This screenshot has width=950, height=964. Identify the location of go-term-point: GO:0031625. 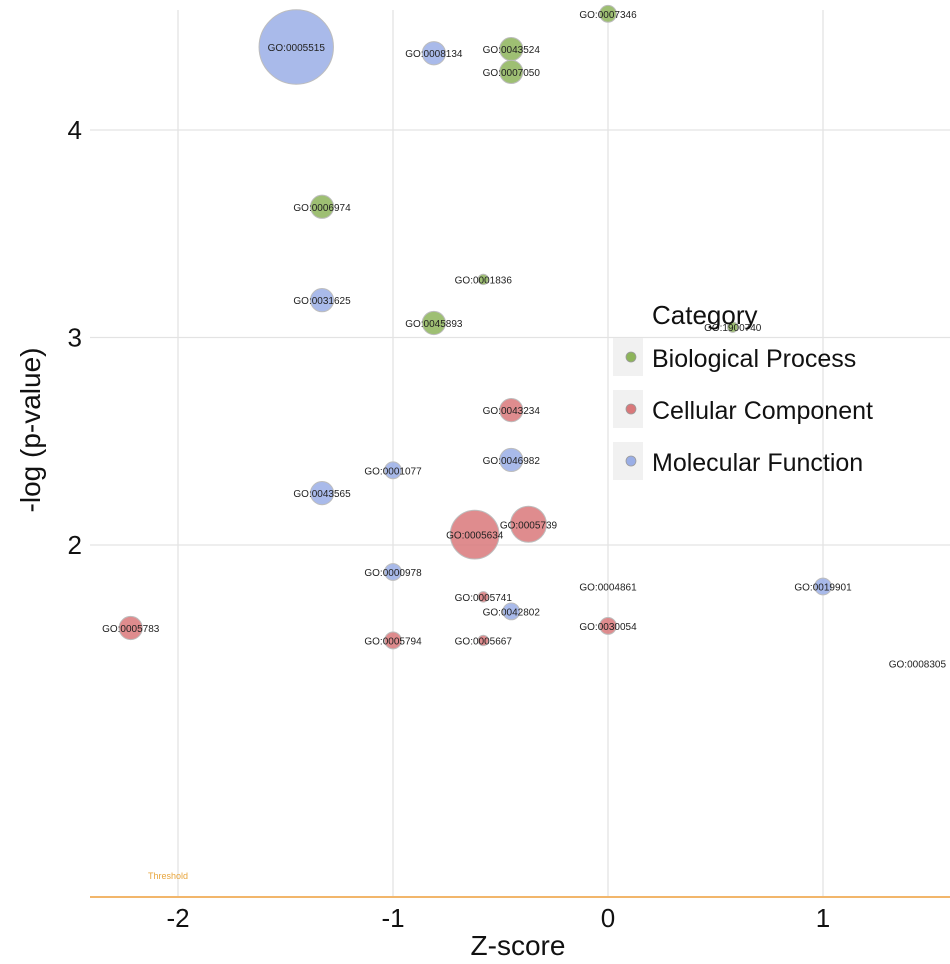
(322, 300).